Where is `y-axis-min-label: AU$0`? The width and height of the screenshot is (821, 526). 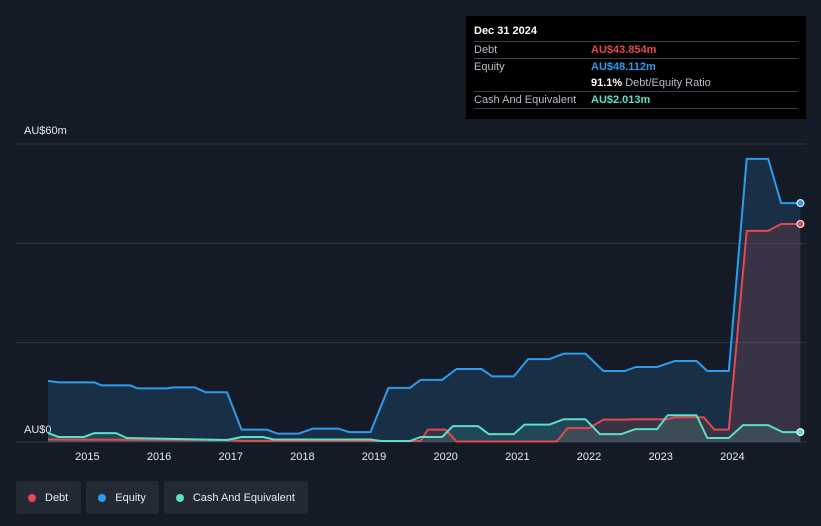
y-axis-min-label: AU$0 is located at coordinates (38, 430).